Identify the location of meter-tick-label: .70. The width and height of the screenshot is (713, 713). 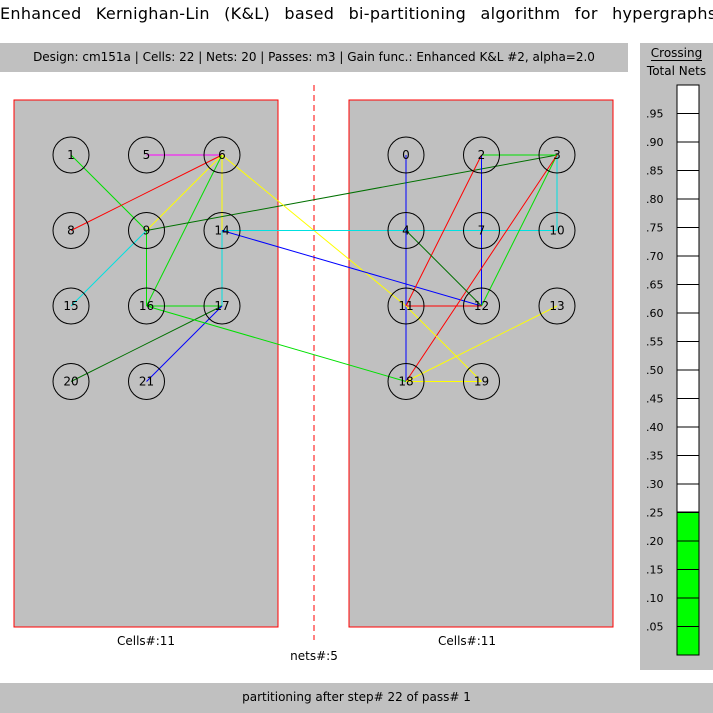
(655, 256).